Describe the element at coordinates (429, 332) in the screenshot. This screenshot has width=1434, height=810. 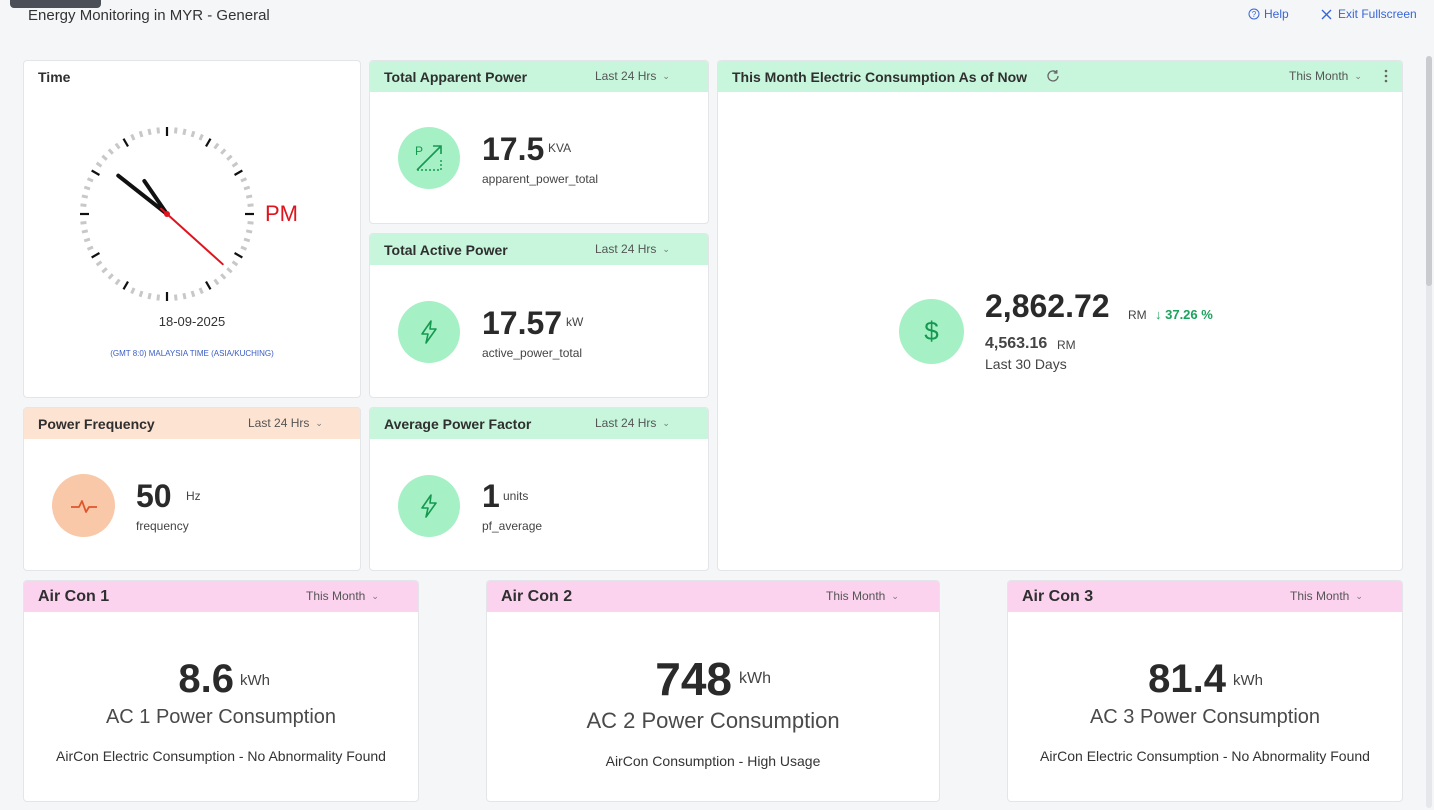
I see `lightning-icon` at that location.